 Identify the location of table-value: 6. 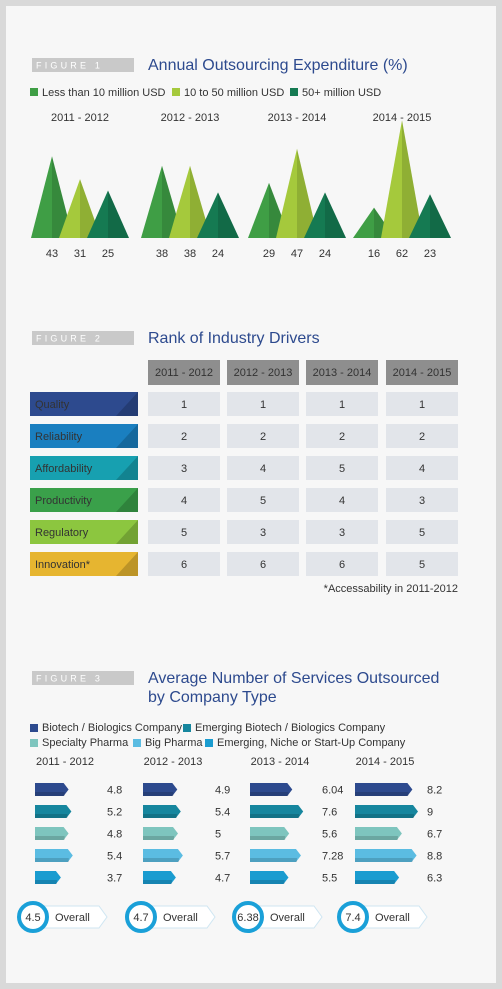
(263, 565).